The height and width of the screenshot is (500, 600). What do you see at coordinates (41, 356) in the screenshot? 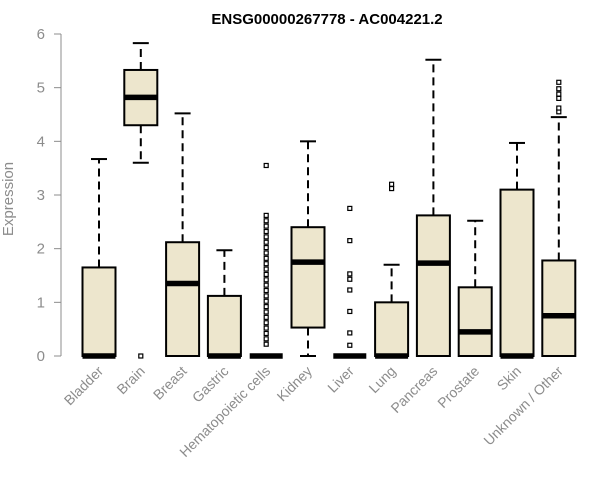
I see `y-tick-label: 0` at bounding box center [41, 356].